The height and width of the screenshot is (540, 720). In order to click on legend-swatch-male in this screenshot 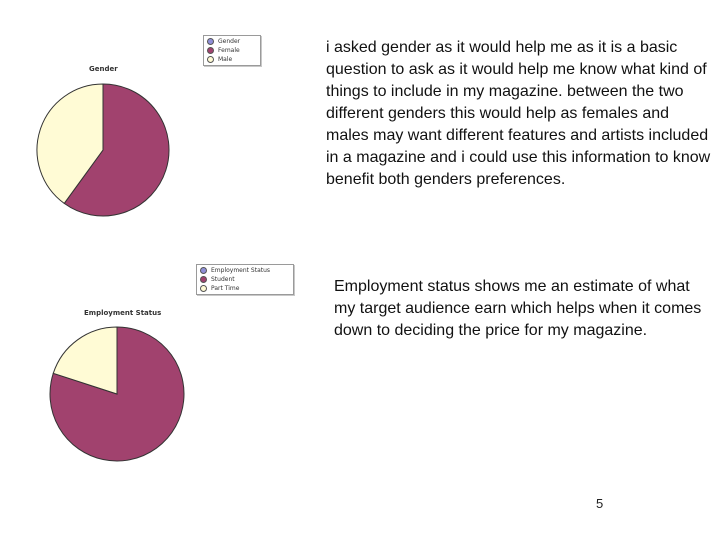, I will do `click(210, 59)`.